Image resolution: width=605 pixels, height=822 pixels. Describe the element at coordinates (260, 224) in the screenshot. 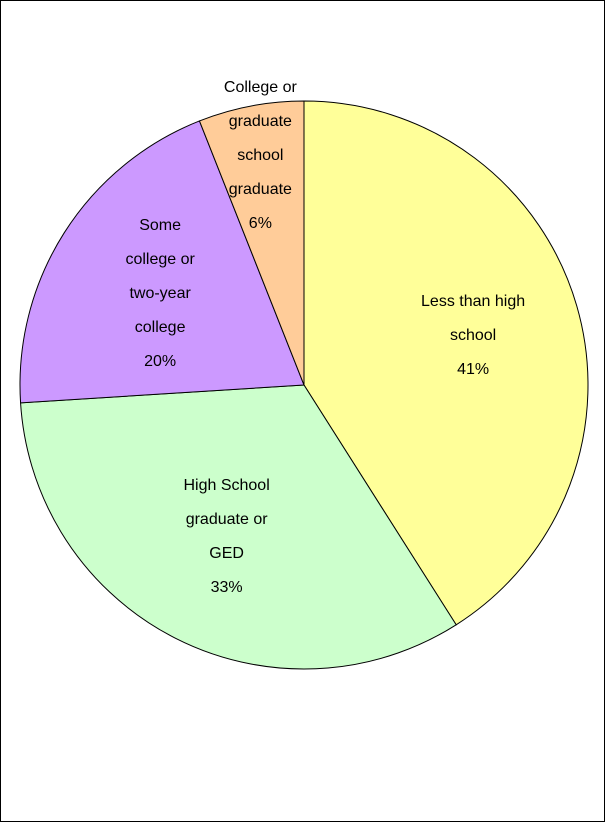

I see `value-label: 6%` at that location.